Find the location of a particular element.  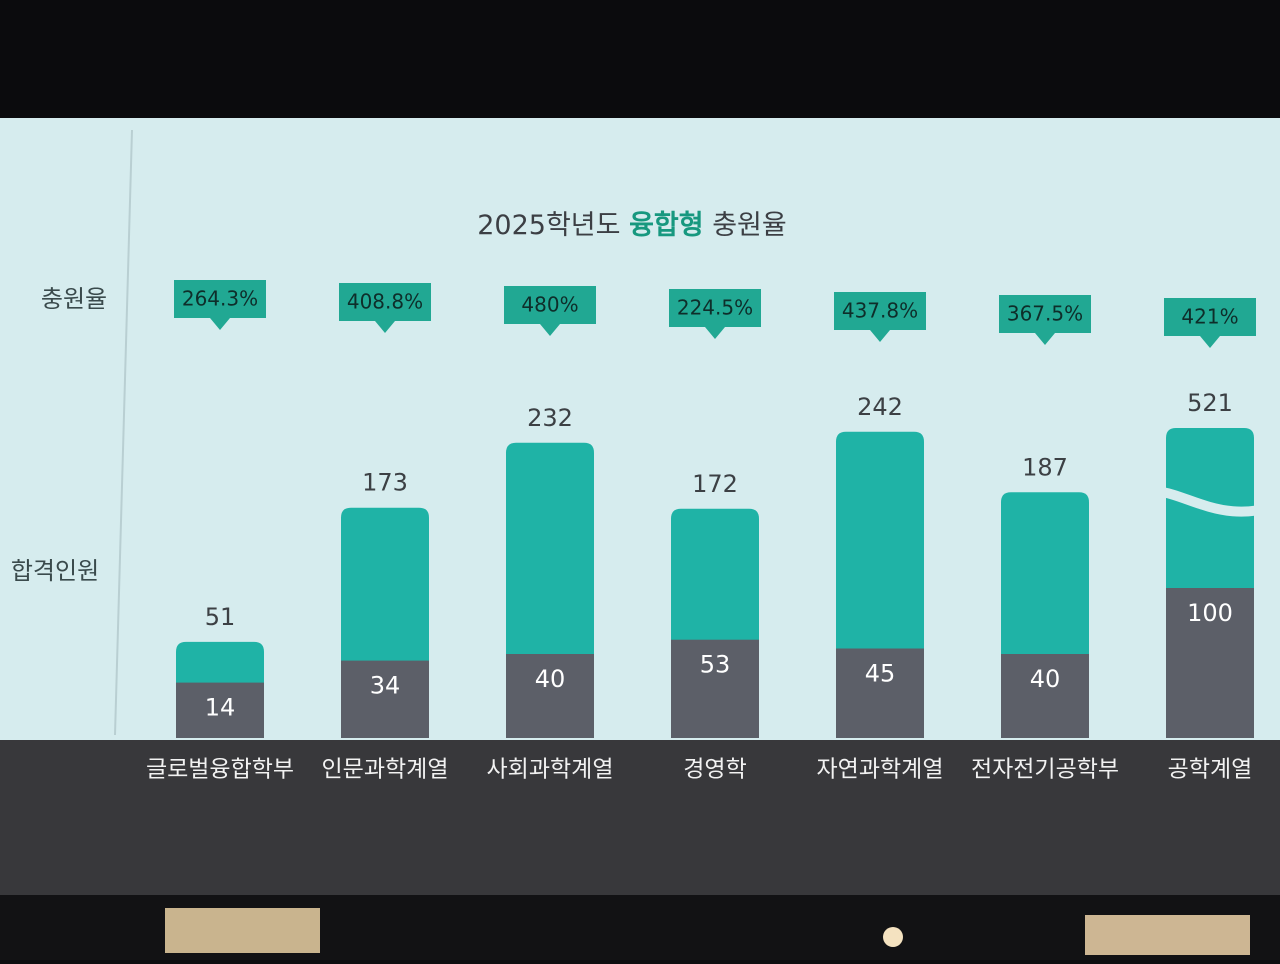

total-label: 51 is located at coordinates (220, 617).